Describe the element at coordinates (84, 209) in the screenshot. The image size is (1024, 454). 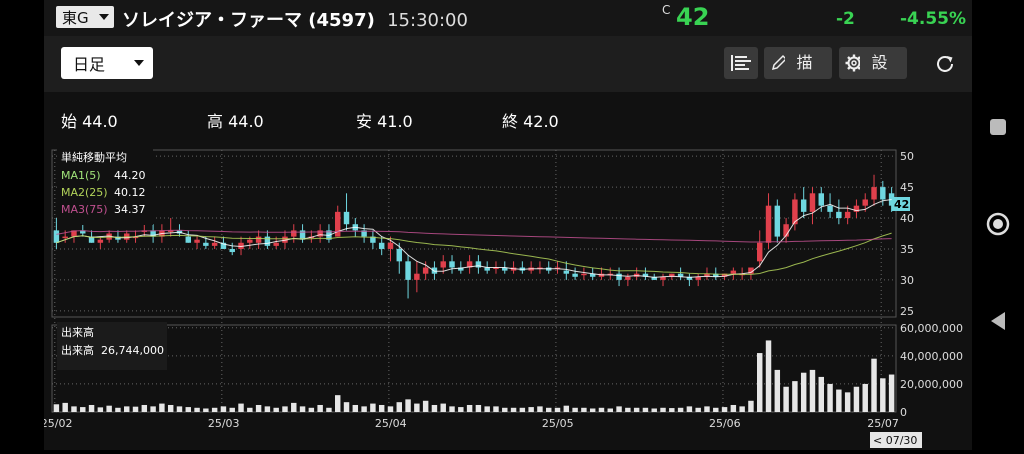
I see `ma3-legend-label: MA3(75)` at that location.